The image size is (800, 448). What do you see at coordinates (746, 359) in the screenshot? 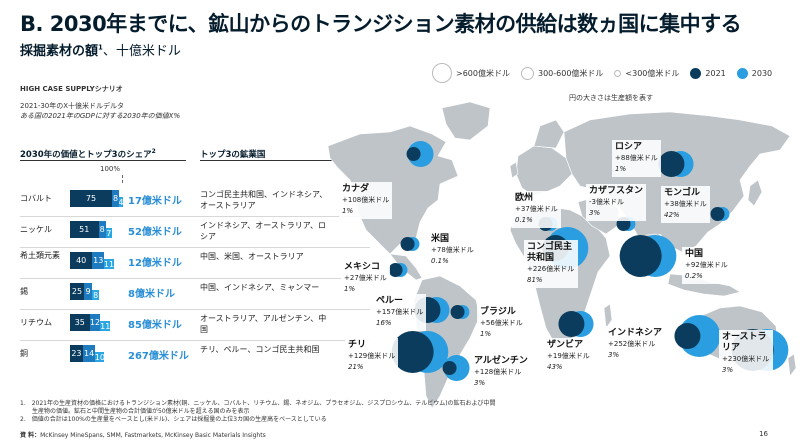
I see `region-delta: +230億米ドル` at bounding box center [746, 359].